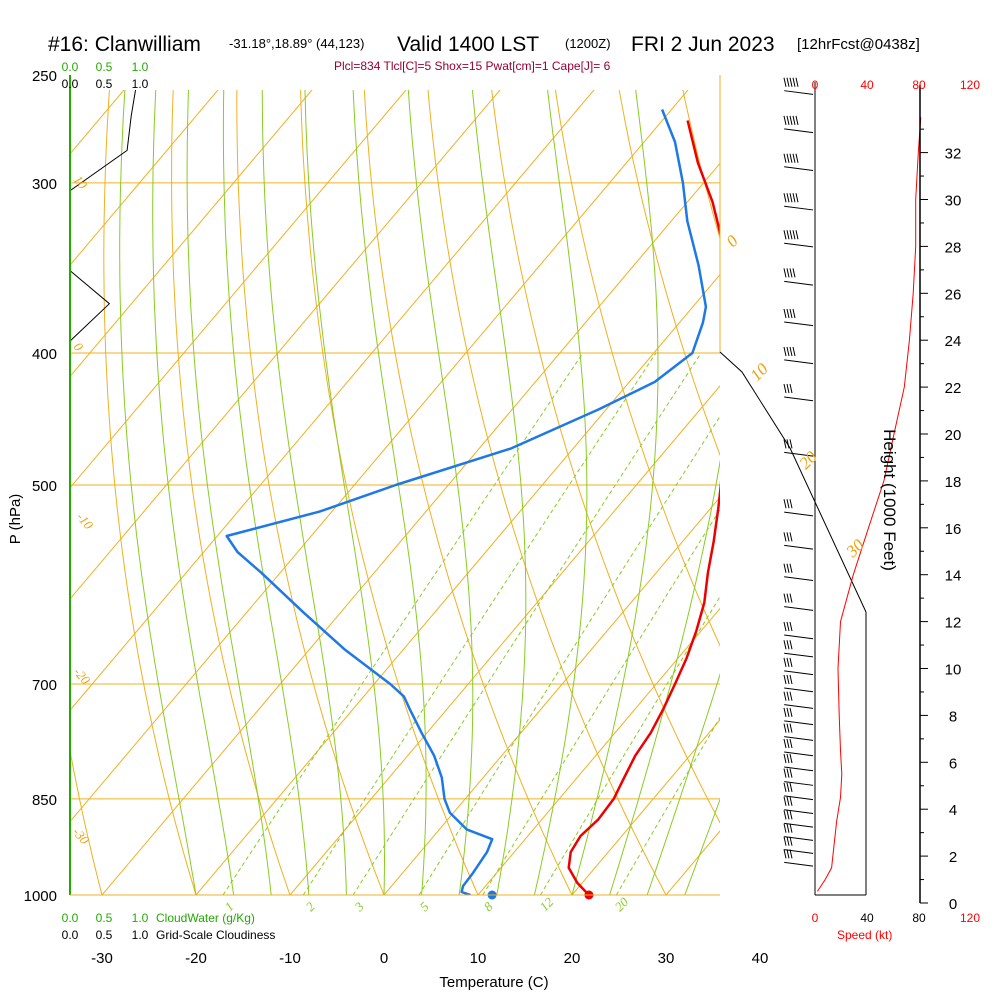 The height and width of the screenshot is (1000, 1000). Describe the element at coordinates (547, 904) in the screenshot. I see `mixing-ratio-label: 12` at that location.